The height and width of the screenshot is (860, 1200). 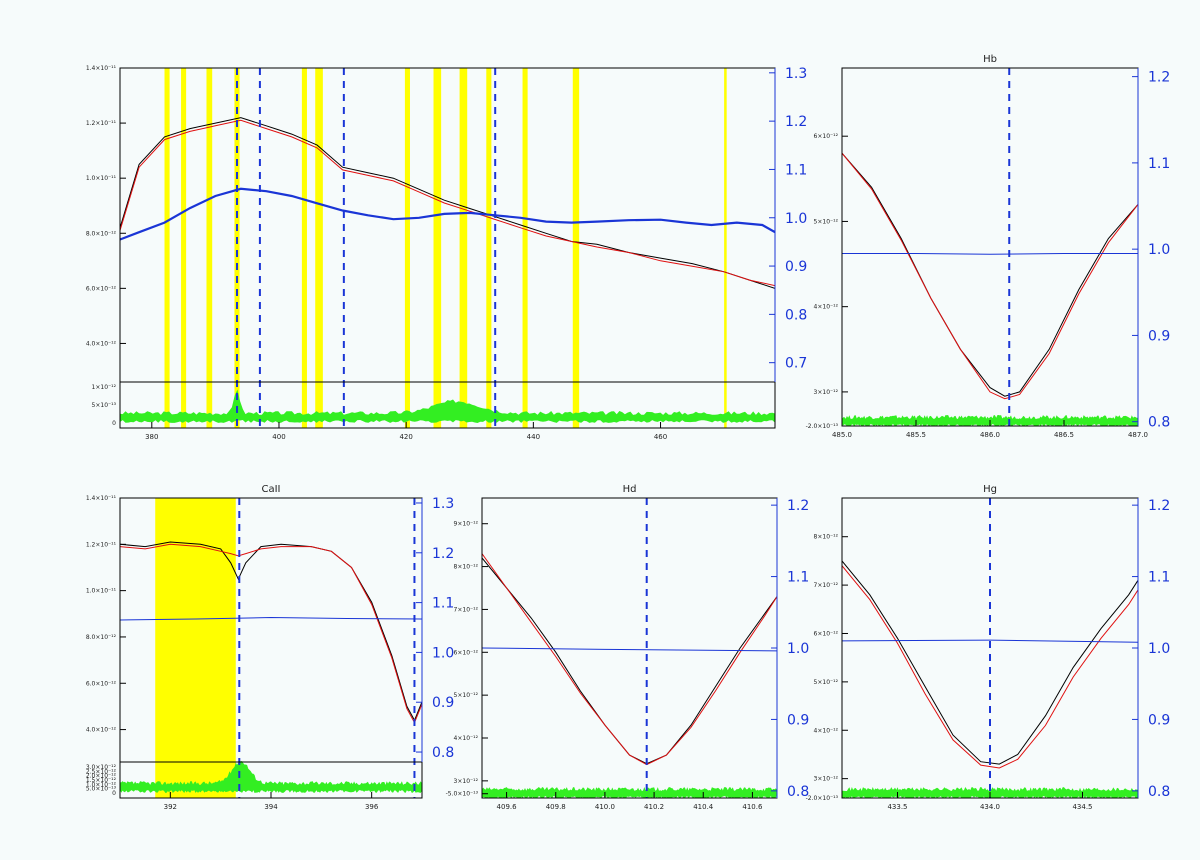 I want to click on plot-area-hbeta, so click(x=990, y=247).